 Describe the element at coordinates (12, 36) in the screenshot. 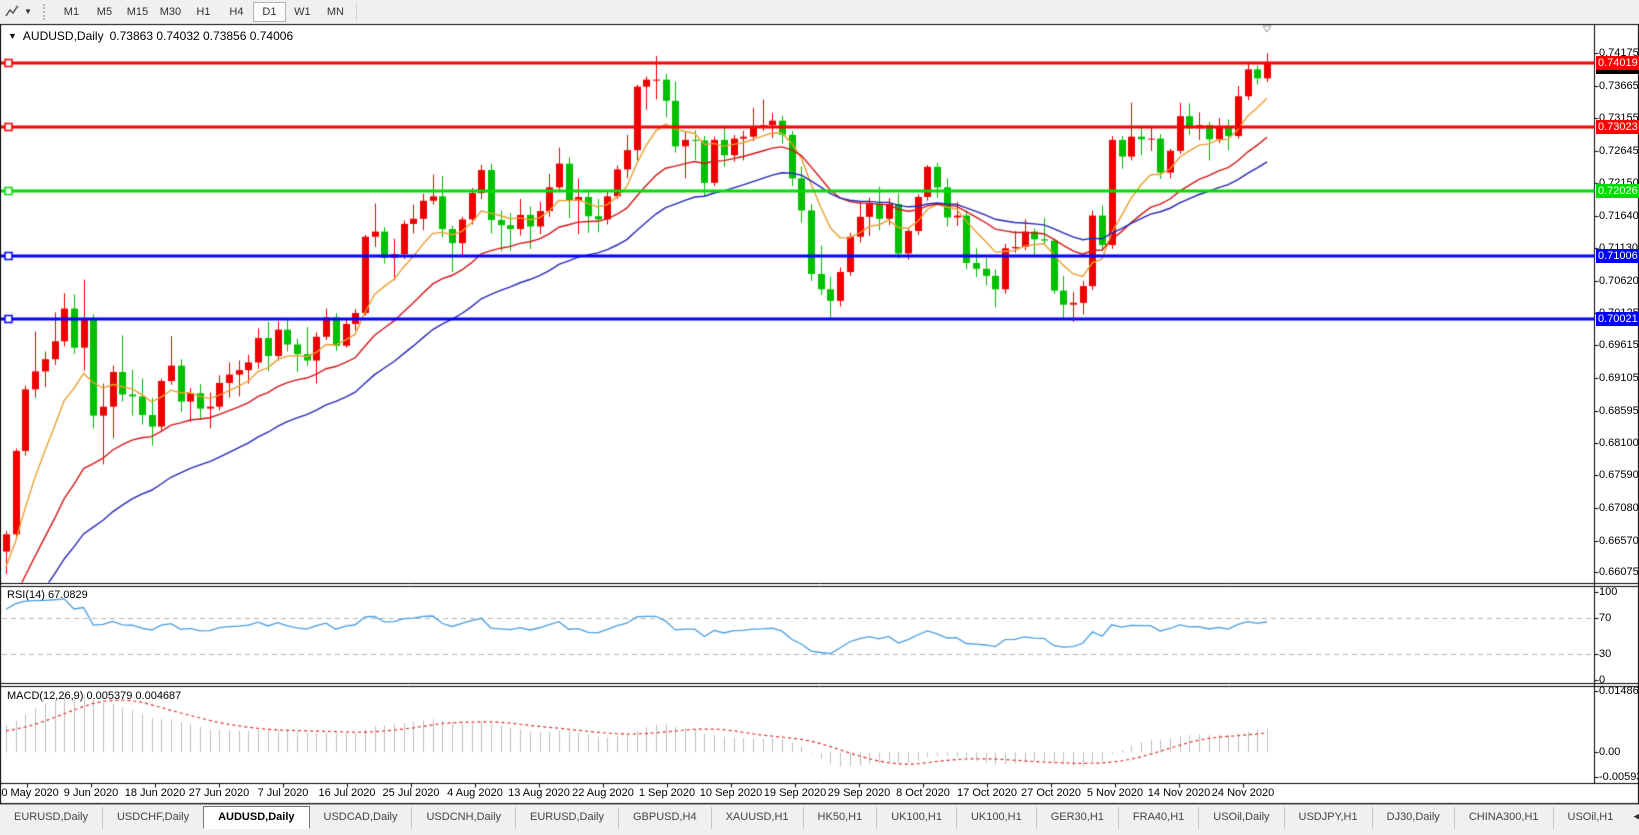

I see `collapse-chart-icon: ▼` at that location.